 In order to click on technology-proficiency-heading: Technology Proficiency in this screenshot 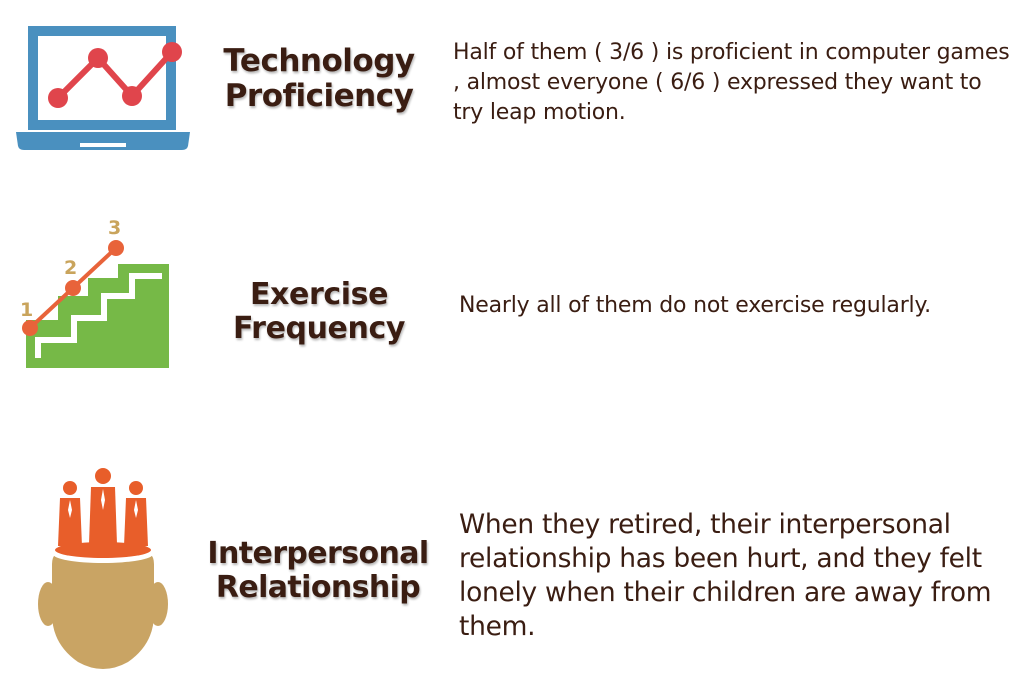, I will do `click(319, 78)`.